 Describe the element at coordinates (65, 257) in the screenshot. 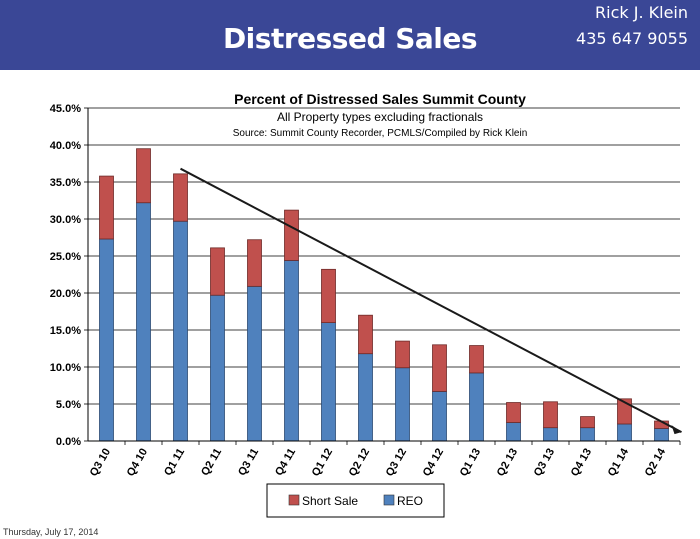

I see `y-tick-label: 25.0%` at that location.